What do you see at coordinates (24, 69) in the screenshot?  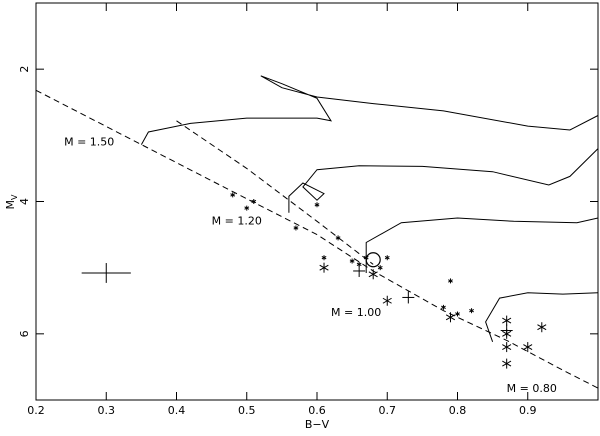 I see `y-tick-label: 2` at bounding box center [24, 69].